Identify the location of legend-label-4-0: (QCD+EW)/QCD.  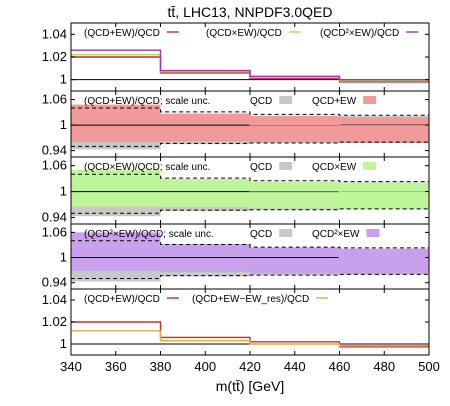
(122, 299).